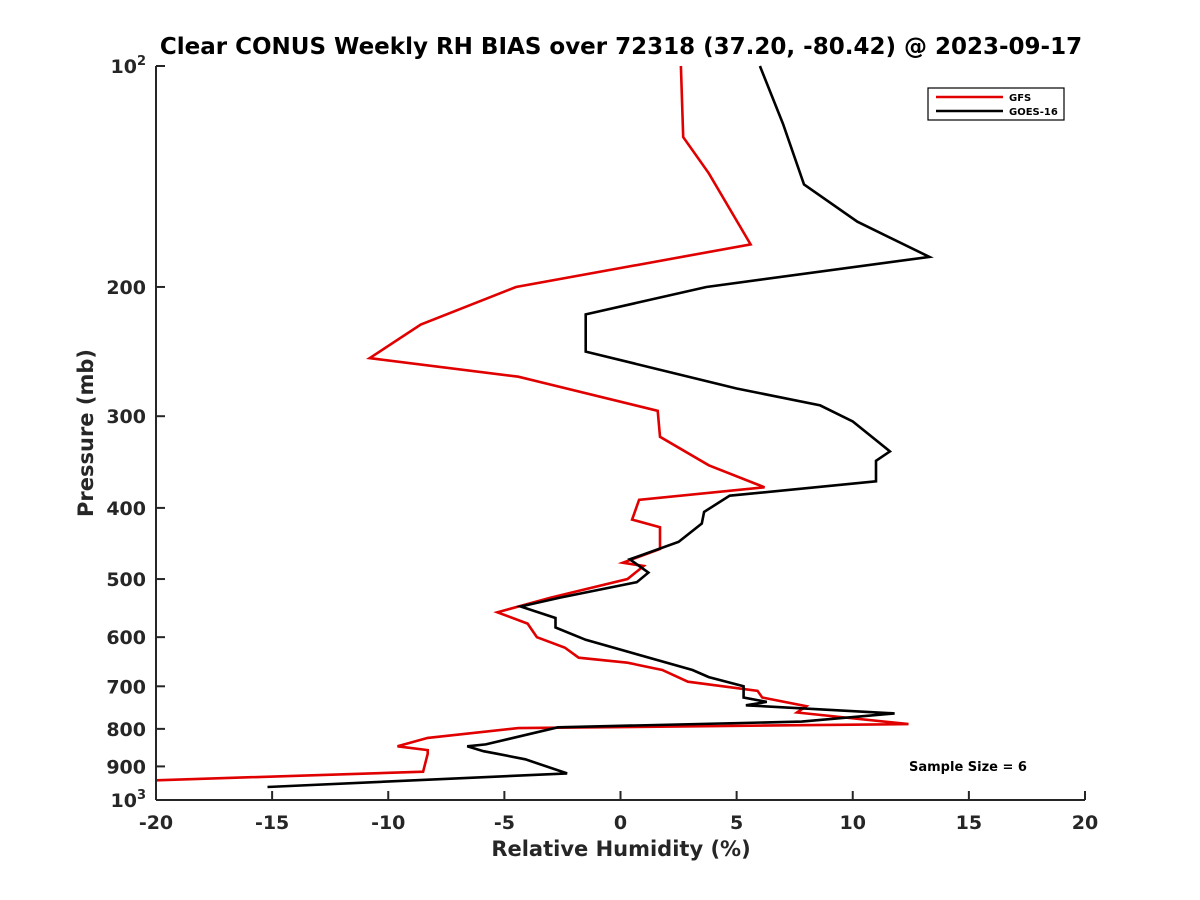 The image size is (1200, 900). I want to click on y-tick-label: 600, so click(126, 638).